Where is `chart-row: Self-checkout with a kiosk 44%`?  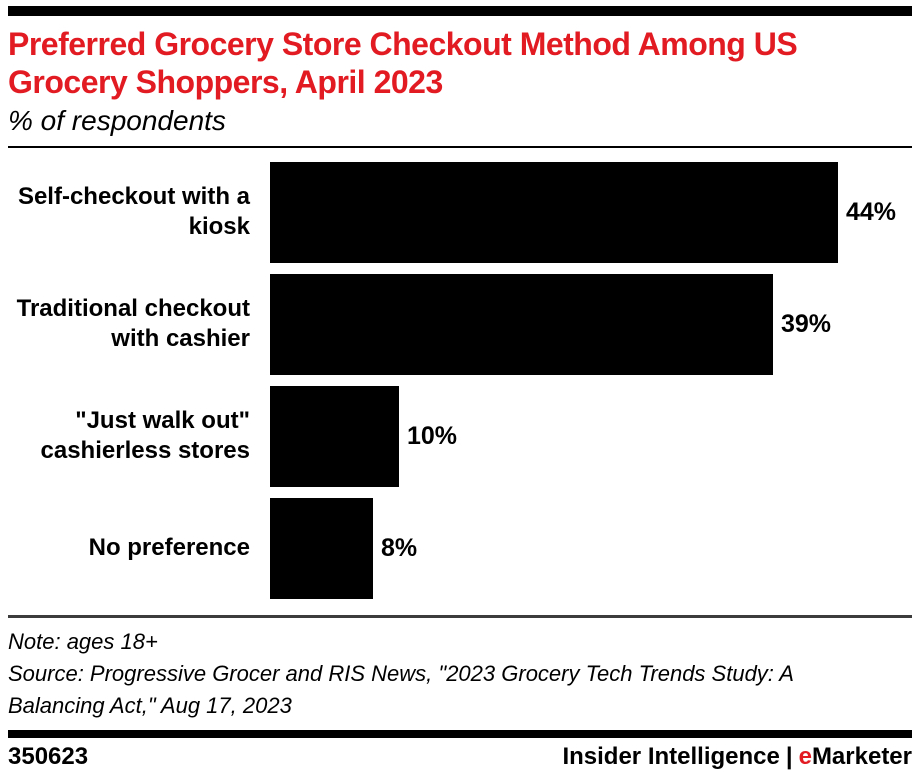
chart-row: Self-checkout with a kiosk 44% is located at coordinates (460, 212).